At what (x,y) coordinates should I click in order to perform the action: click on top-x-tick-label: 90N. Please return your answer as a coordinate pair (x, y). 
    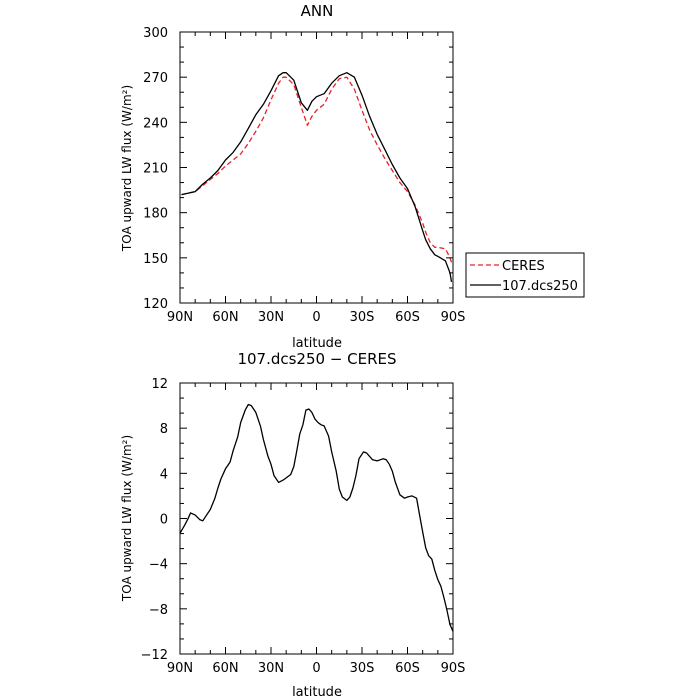
    Looking at the image, I should click on (180, 317).